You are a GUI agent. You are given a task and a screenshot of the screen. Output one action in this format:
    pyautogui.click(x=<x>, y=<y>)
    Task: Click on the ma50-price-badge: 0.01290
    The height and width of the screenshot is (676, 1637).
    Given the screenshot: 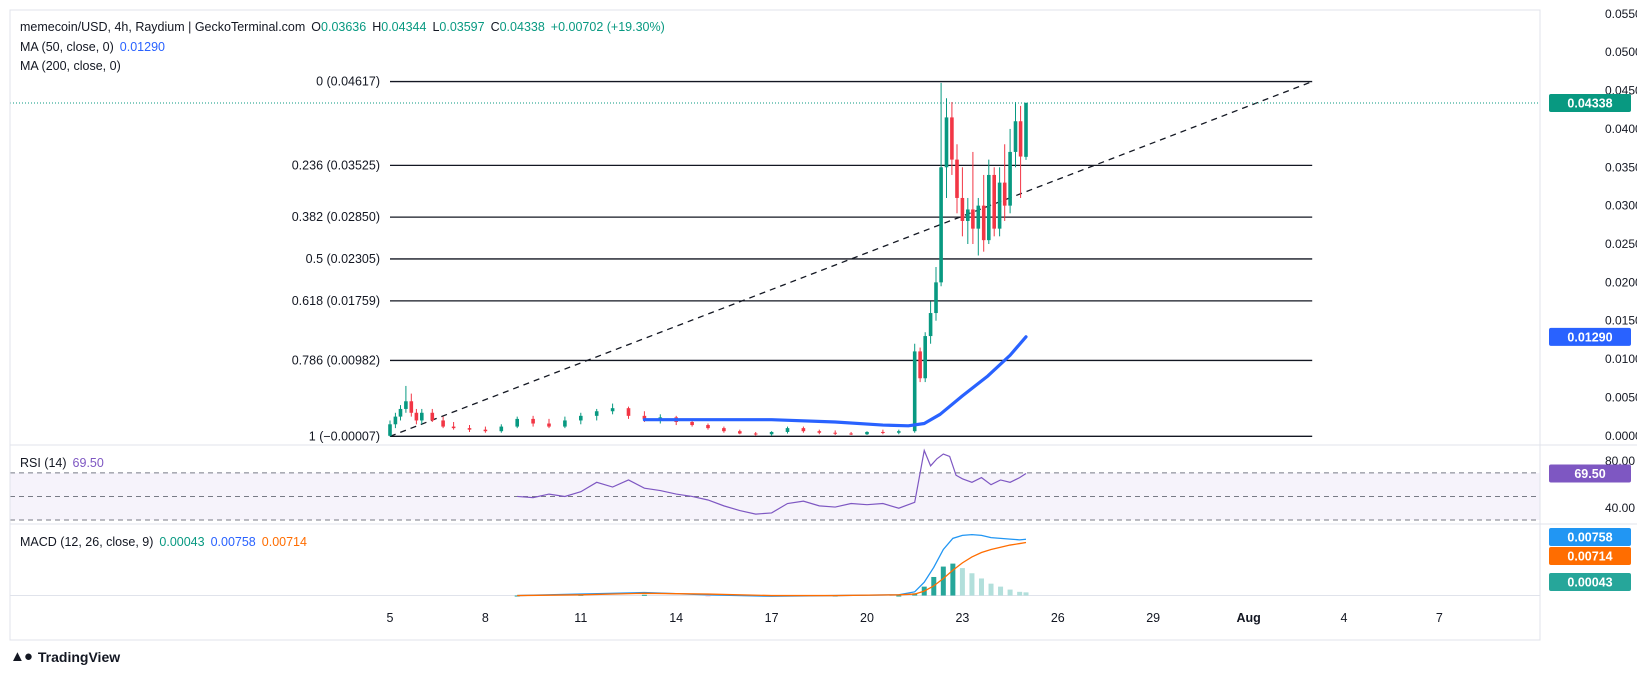 What is the action you would take?
    pyautogui.click(x=1589, y=337)
    